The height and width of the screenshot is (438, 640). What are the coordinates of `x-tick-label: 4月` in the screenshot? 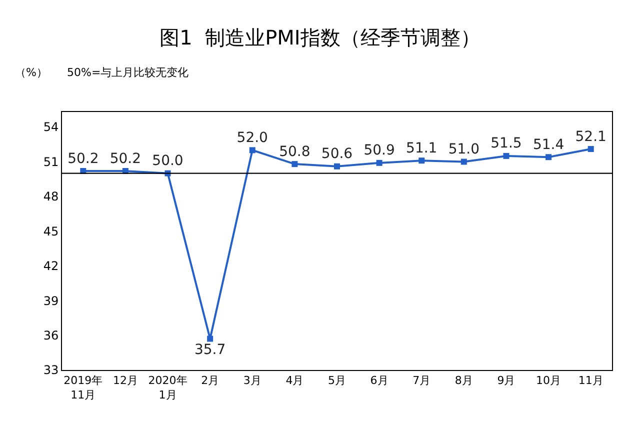 It's located at (295, 381).